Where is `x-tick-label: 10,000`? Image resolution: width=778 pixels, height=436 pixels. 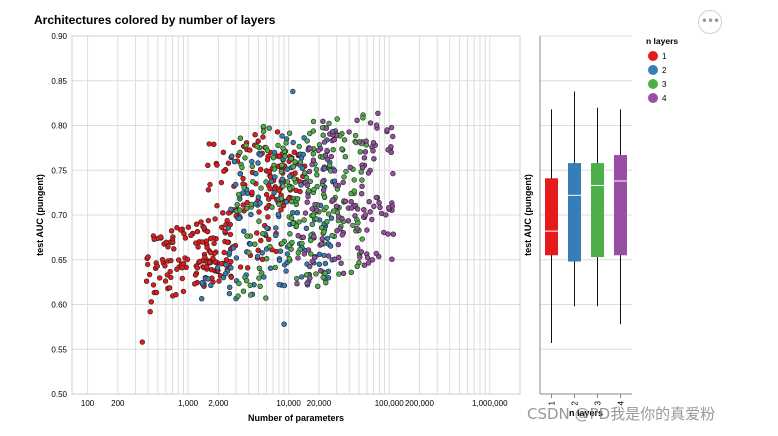 x-tick-label: 10,000 is located at coordinates (288, 403).